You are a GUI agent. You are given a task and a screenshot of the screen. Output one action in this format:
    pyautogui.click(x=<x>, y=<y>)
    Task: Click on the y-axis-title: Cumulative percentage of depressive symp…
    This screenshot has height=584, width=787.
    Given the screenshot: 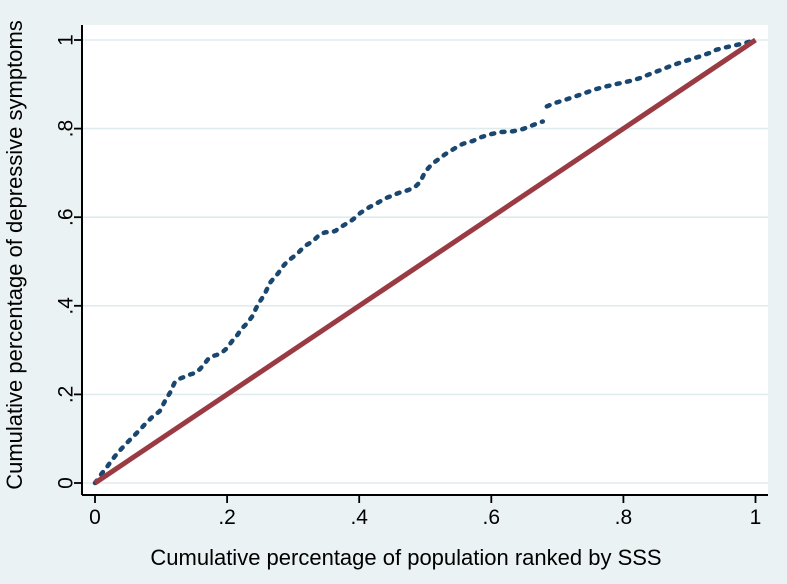 What is the action you would take?
    pyautogui.click(x=14, y=255)
    